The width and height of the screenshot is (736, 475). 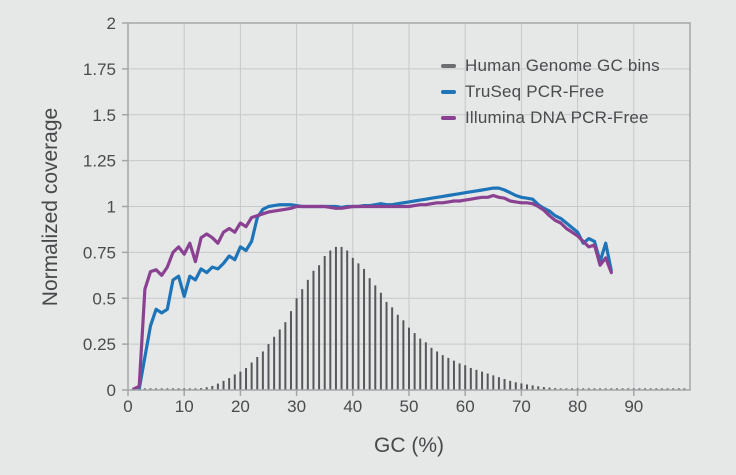 I want to click on x-tick-label: 60, so click(x=465, y=406).